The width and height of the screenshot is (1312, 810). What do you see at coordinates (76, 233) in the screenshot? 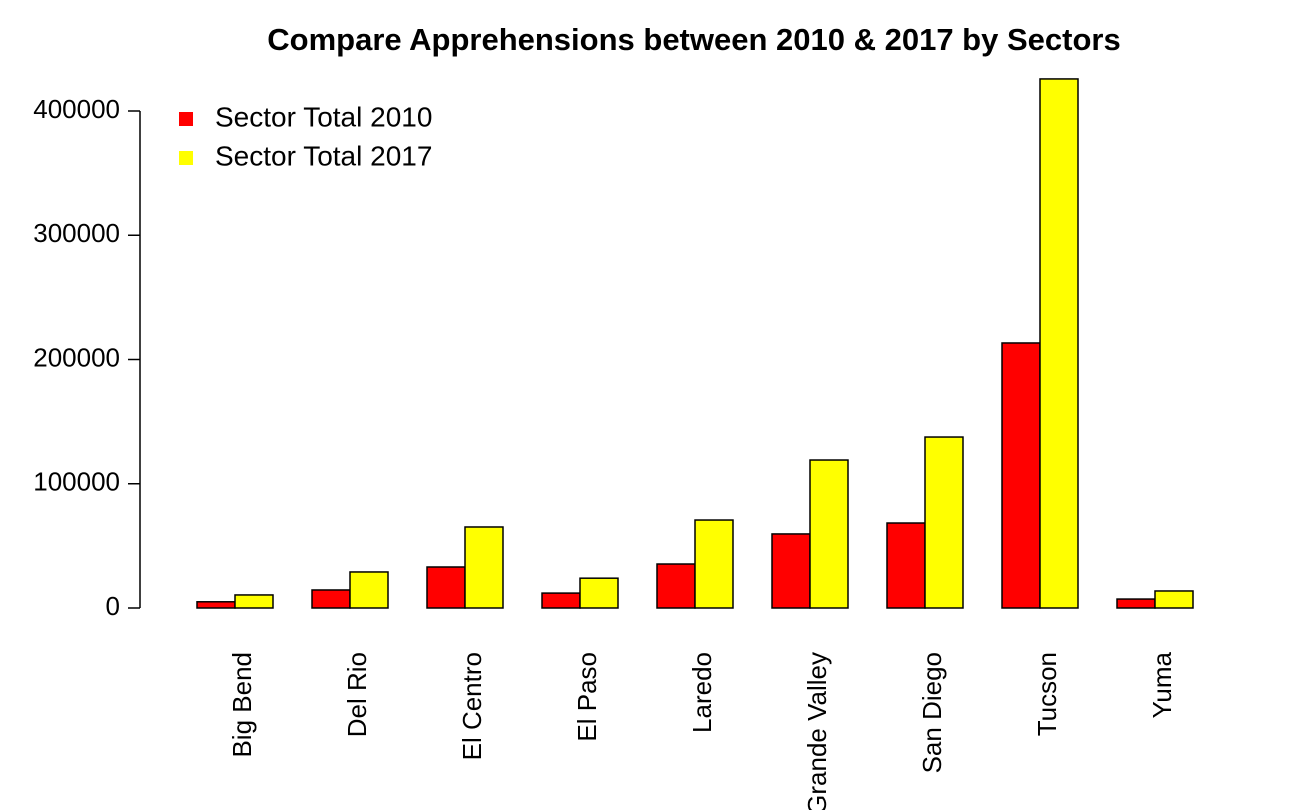
I see `y-tick-label: 300000` at bounding box center [76, 233].